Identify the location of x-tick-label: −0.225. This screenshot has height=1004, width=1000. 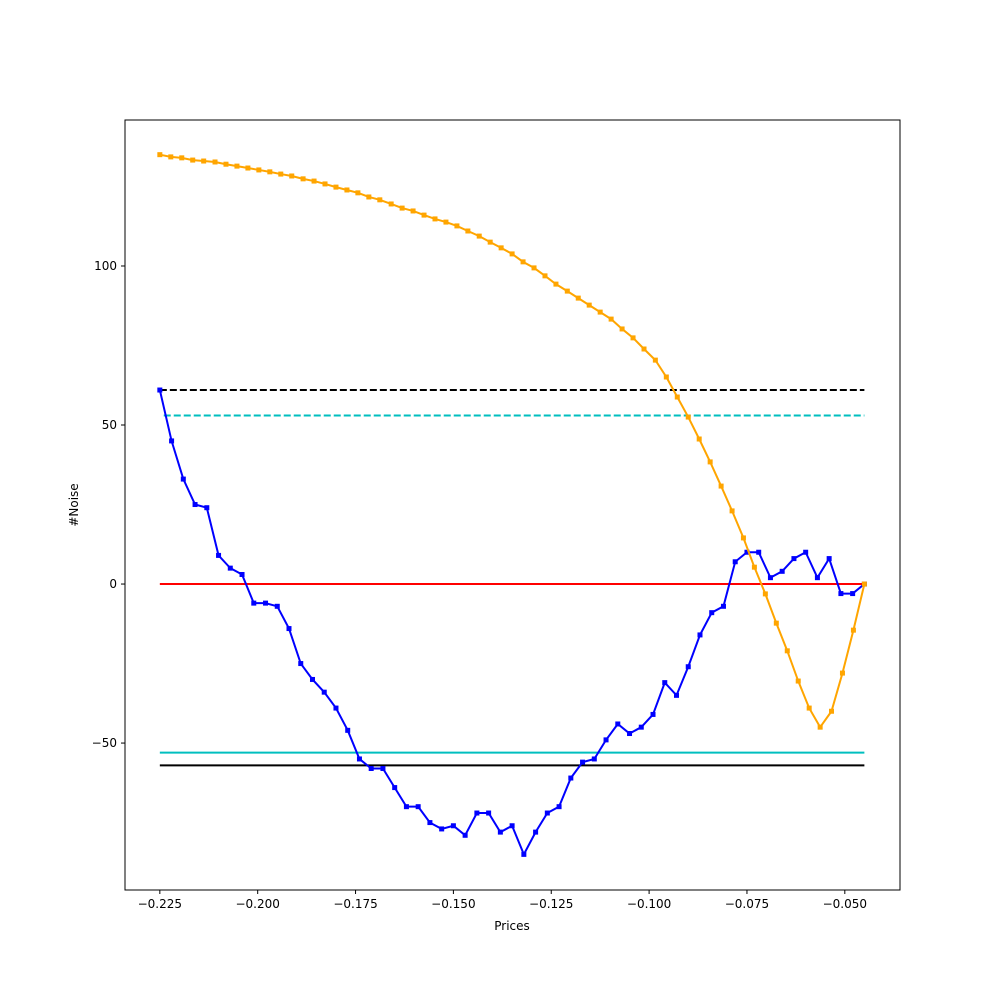
(160, 904).